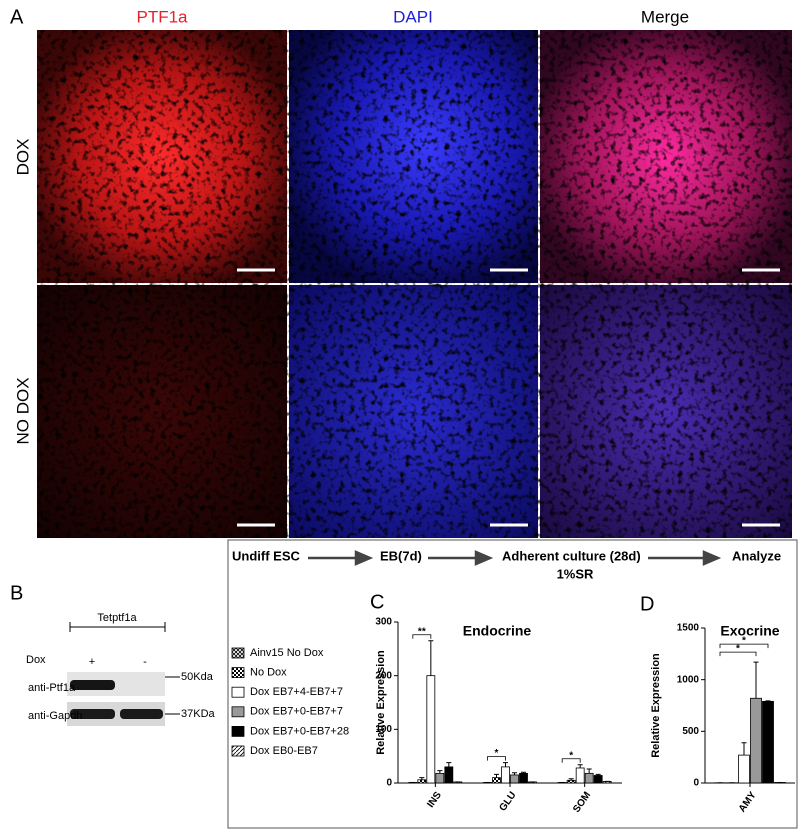 The image size is (800, 834). I want to click on treatment: Dox, so click(36, 660).